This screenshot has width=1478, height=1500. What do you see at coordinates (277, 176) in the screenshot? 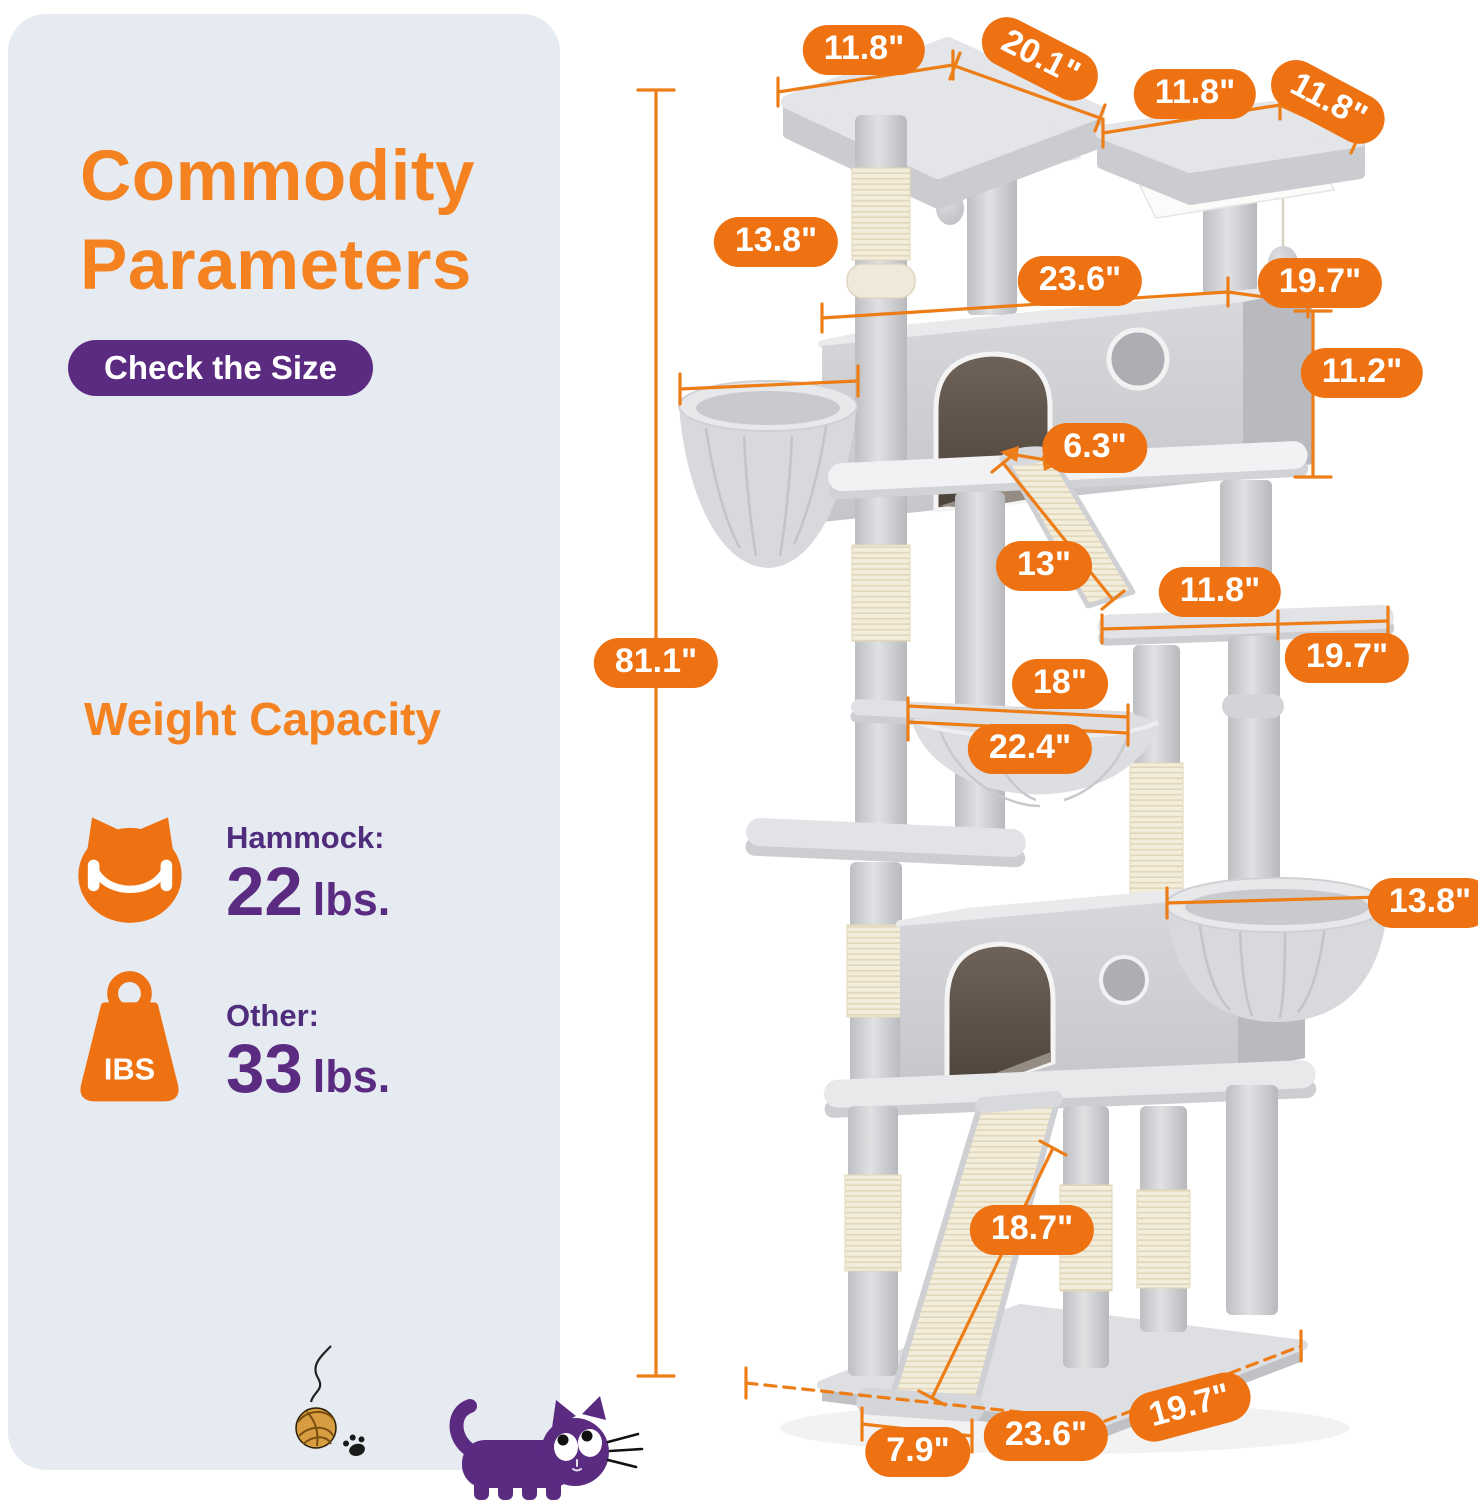
I see `title-line-1: Commodity` at bounding box center [277, 176].